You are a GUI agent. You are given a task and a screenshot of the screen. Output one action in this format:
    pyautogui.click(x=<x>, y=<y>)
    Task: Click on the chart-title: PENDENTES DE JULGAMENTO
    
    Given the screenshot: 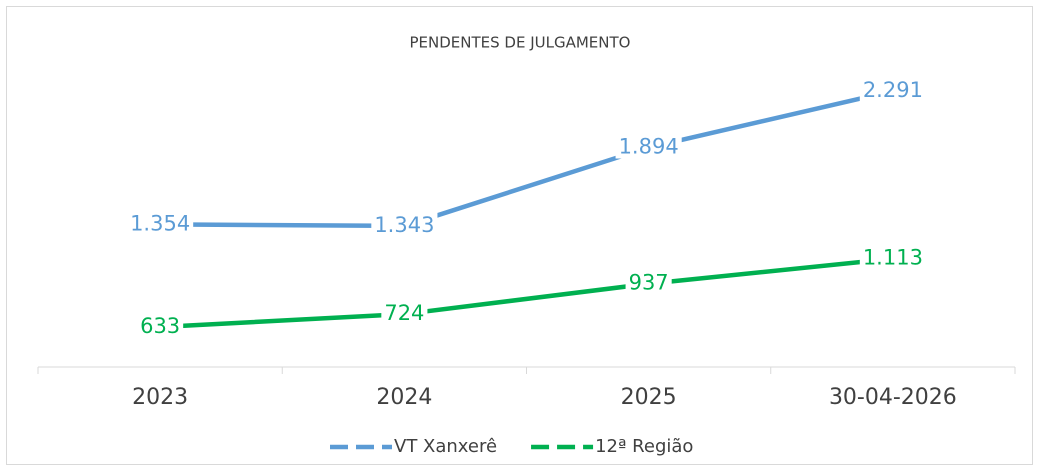 What is the action you would take?
    pyautogui.click(x=520, y=43)
    